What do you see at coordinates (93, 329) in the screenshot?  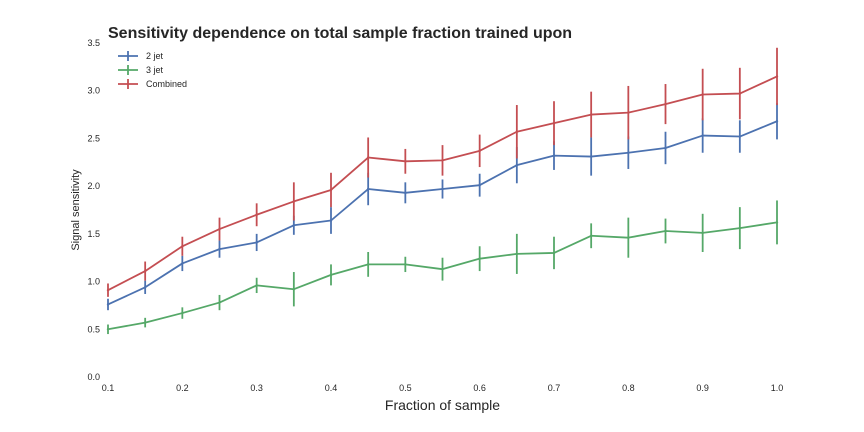 I see `y-tick-label: 0.5` at bounding box center [93, 329].